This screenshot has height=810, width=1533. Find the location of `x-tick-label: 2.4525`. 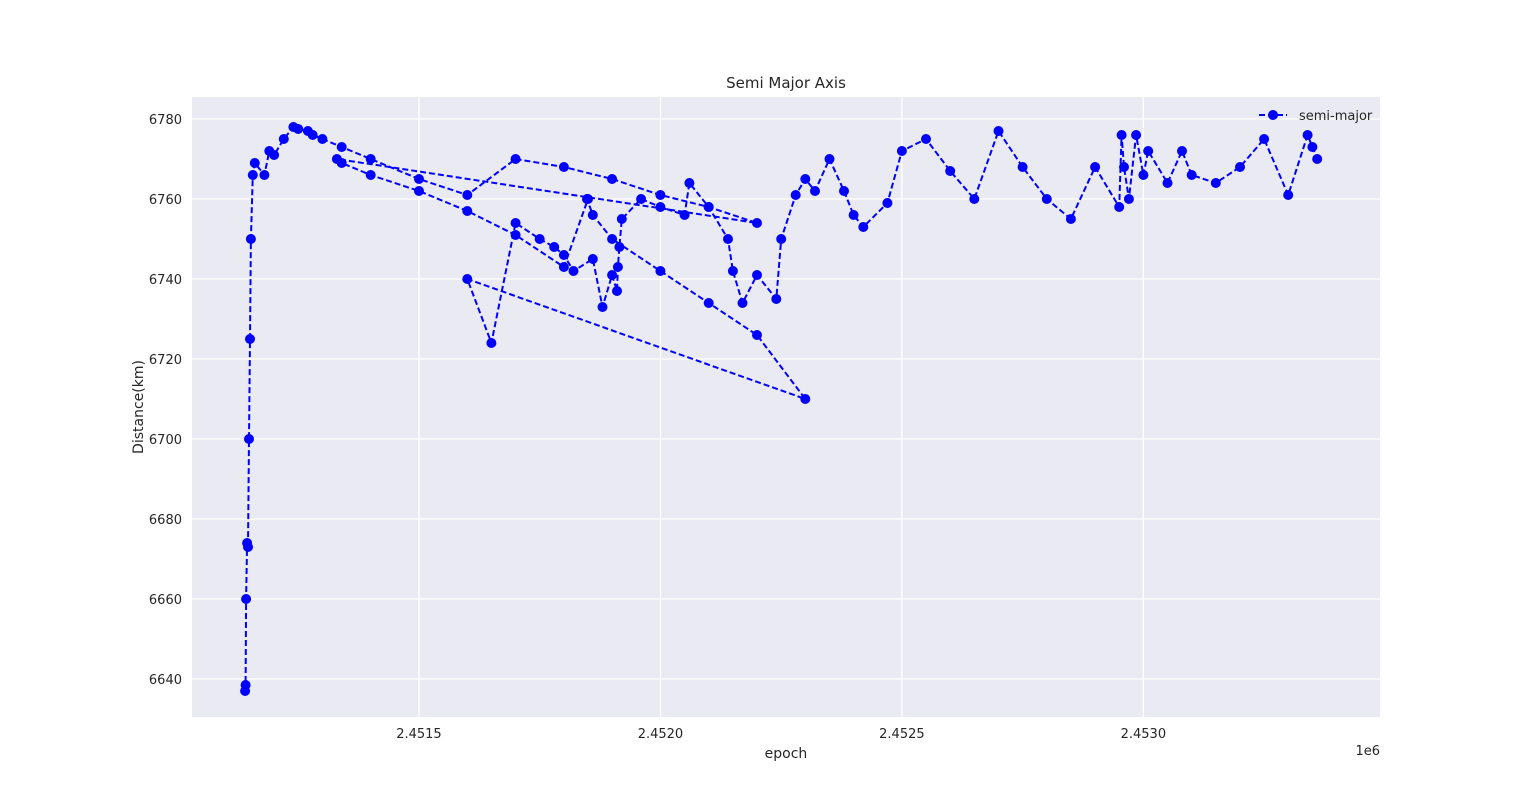

x-tick-label: 2.4525 is located at coordinates (902, 734).